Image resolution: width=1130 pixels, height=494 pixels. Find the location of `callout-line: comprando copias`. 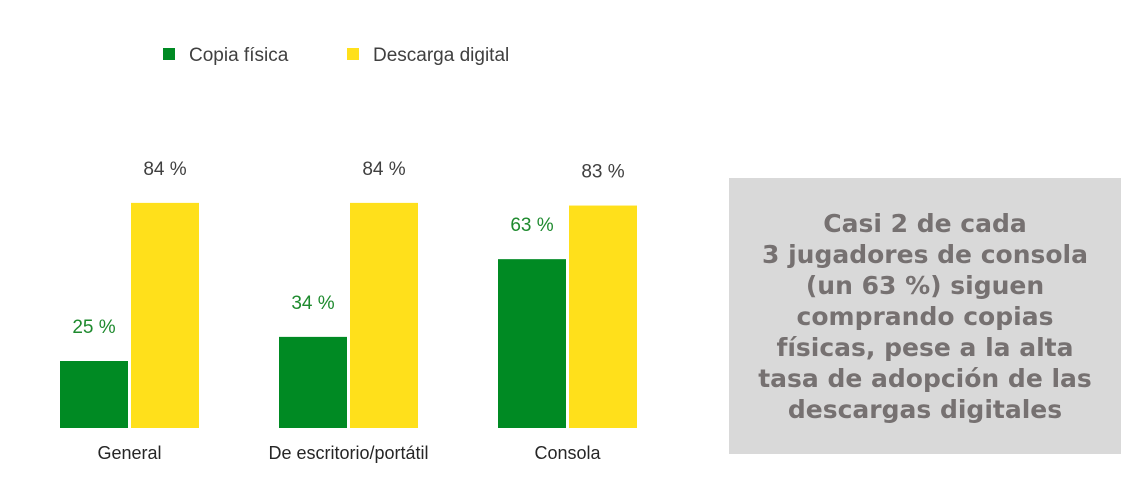

callout-line: comprando copias is located at coordinates (925, 316).